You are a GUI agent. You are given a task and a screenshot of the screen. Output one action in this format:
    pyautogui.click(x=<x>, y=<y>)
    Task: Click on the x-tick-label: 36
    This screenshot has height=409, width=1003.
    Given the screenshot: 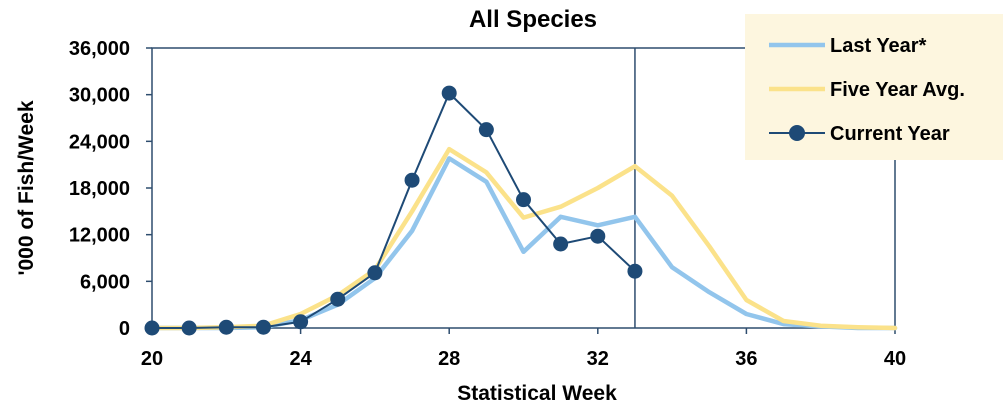 What is the action you would take?
    pyautogui.click(x=746, y=359)
    